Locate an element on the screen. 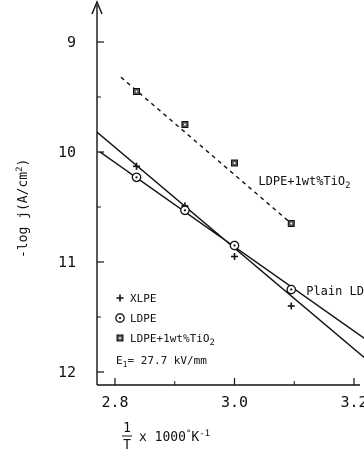 The height and width of the screenshot is (467, 364). legend: XLPE LDPE LDPE+1wt%TiO2 E1= 27.7 kV/mm is located at coordinates (165, 330).